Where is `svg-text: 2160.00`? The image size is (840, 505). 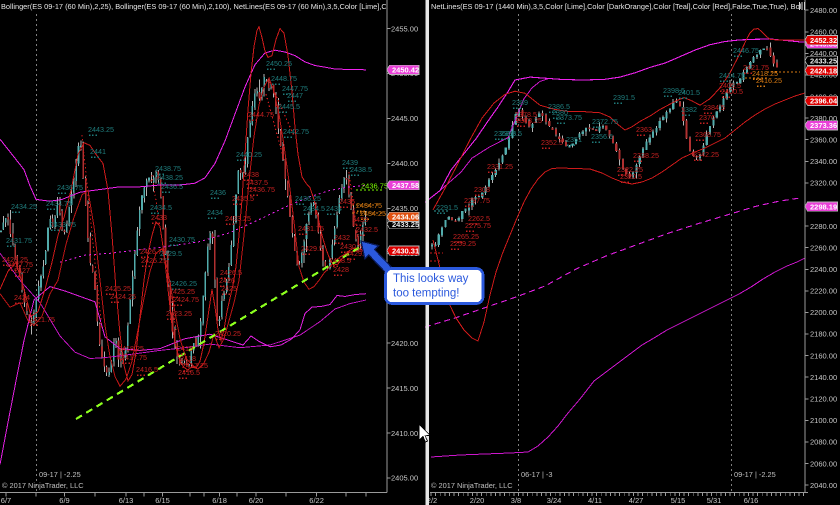
svg-text: 2160.00 is located at coordinates (823, 355).